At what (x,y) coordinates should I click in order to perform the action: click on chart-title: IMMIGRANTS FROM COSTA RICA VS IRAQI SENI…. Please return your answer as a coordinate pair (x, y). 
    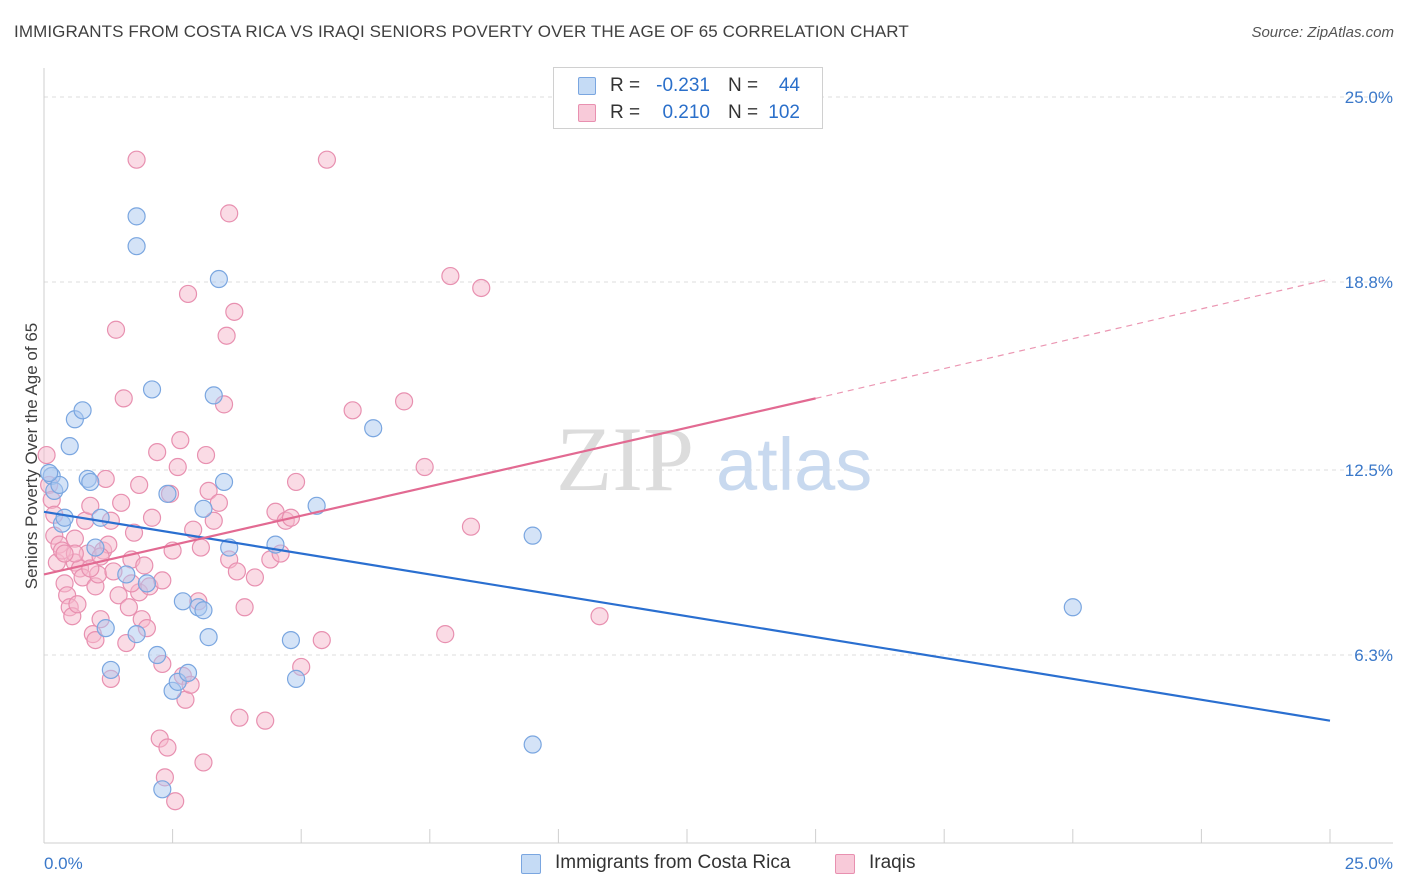
    Looking at the image, I should click on (461, 31).